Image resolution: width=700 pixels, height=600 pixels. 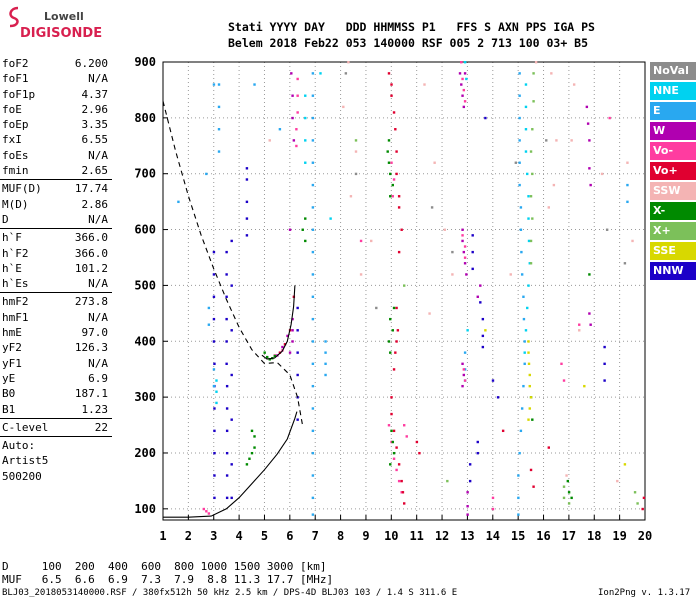 What do you see at coordinates (98, 284) in the screenshot?
I see `param-value: N/A` at bounding box center [98, 284].